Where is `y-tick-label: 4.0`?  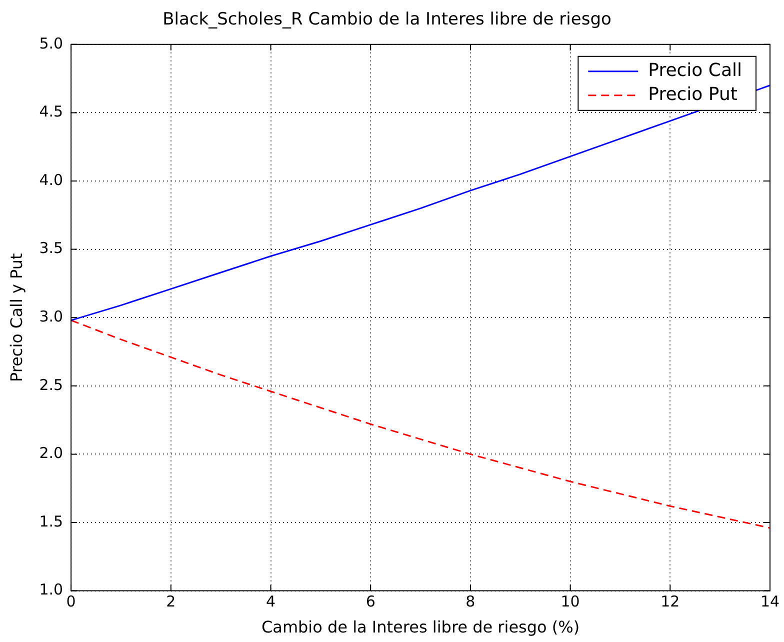
y-tick-label: 4.0 is located at coordinates (51, 179).